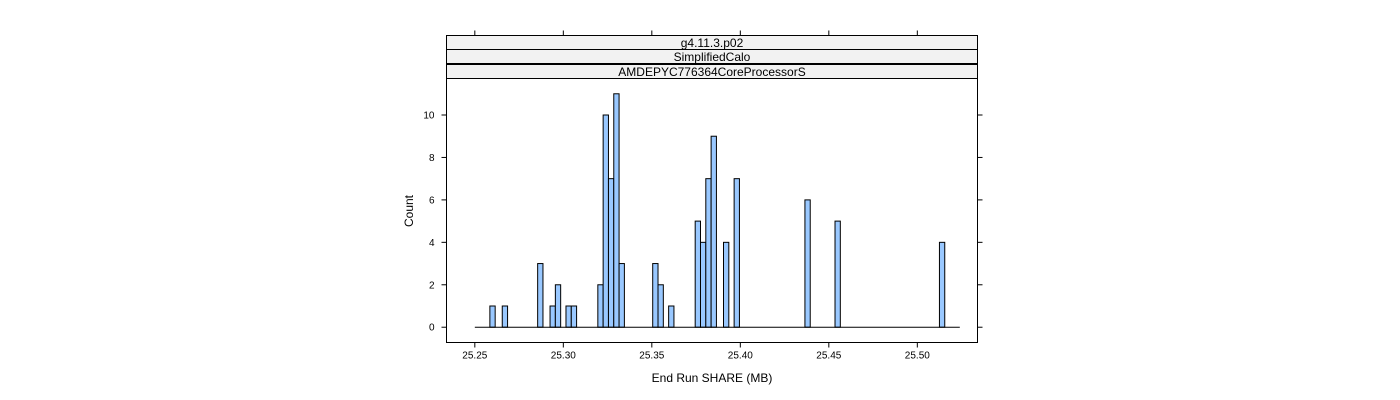 This screenshot has width=1400, height=400. I want to click on x-axis-bottom-ticks: 25.25 25.30 25.35 25.40 25.45 25.50, so click(696, 352).